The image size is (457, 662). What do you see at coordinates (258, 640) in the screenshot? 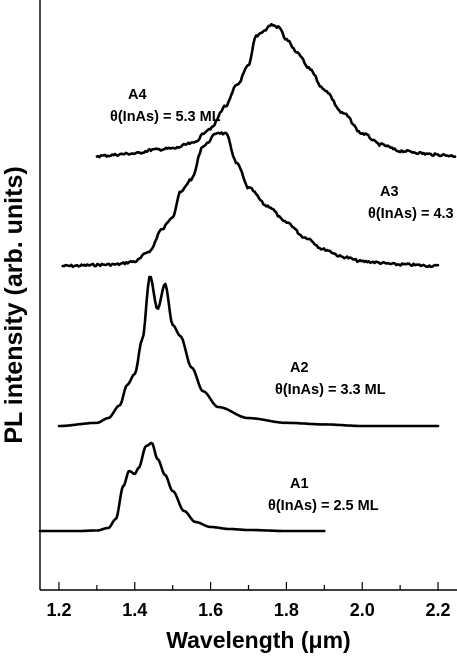
I see `x-axis-title: Wavelength (μm)` at bounding box center [258, 640].